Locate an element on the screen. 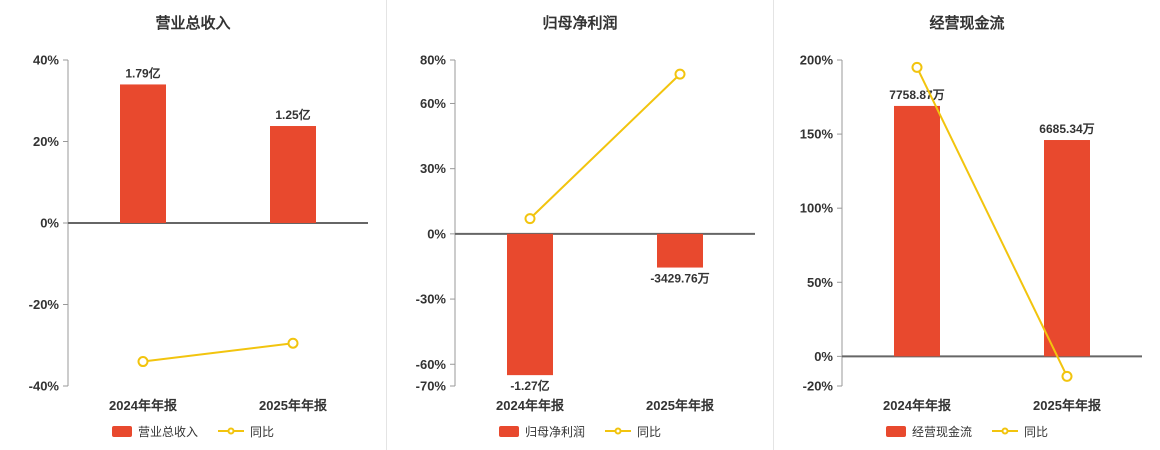 Image resolution: width=1160 pixels, height=450 pixels. y-tick-label: 100% is located at coordinates (817, 208).